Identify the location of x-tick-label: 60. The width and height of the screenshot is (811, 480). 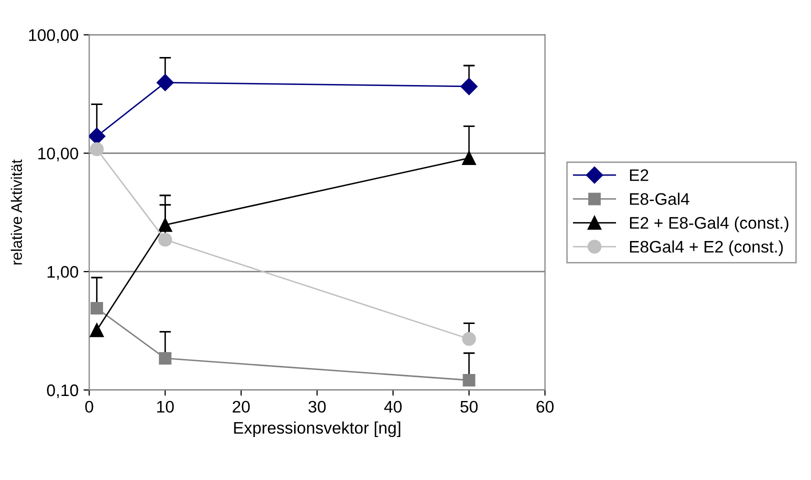
(545, 406).